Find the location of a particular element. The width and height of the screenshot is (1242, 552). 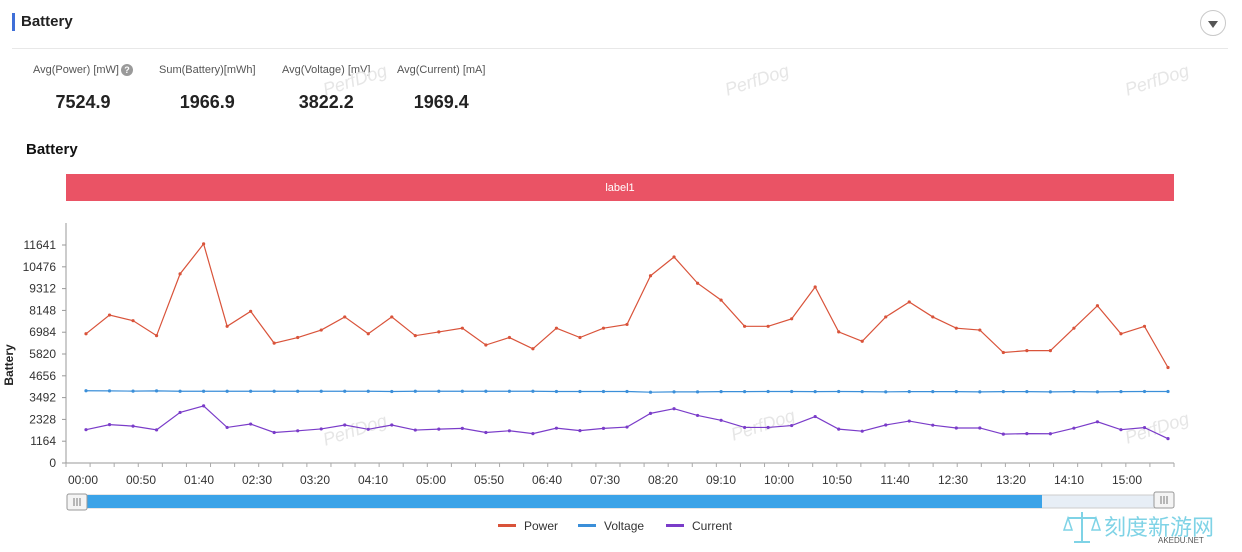

zoom-slider-range is located at coordinates (559, 501).